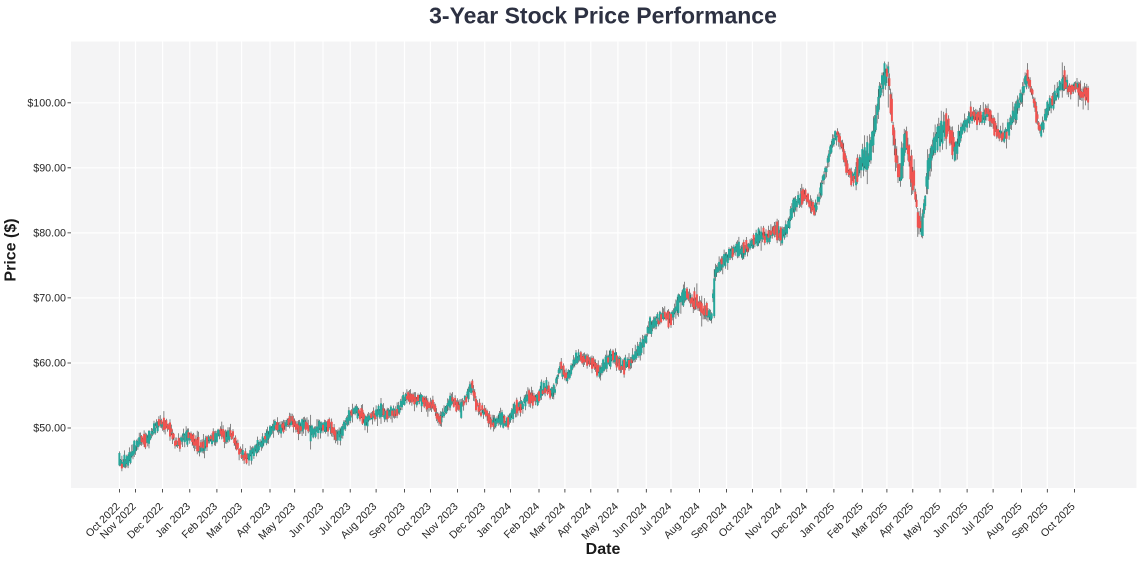 Image resolution: width=1140 pixels, height=571 pixels. What do you see at coordinates (11, 249) in the screenshot?
I see `svg-text: Price ($)` at bounding box center [11, 249].